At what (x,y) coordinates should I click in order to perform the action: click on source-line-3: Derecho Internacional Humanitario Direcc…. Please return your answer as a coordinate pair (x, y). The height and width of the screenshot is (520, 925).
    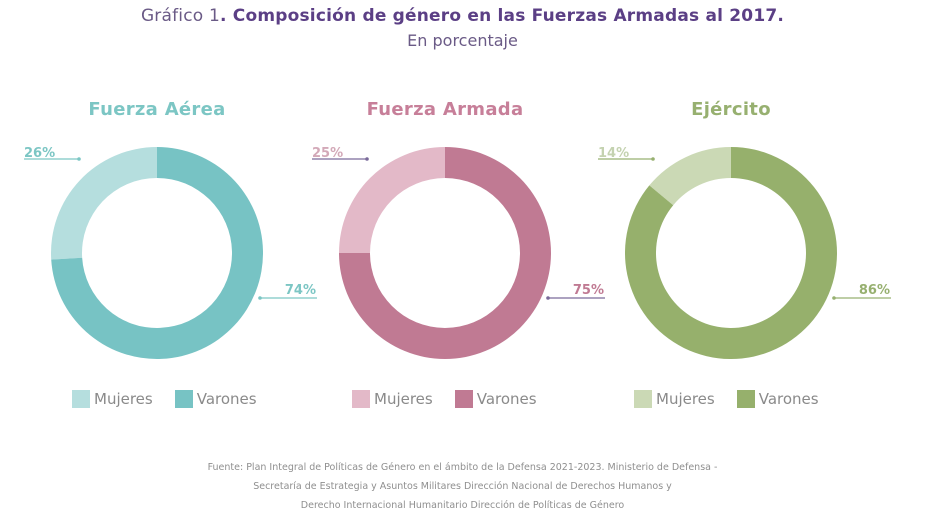
    Looking at the image, I should click on (462, 505).